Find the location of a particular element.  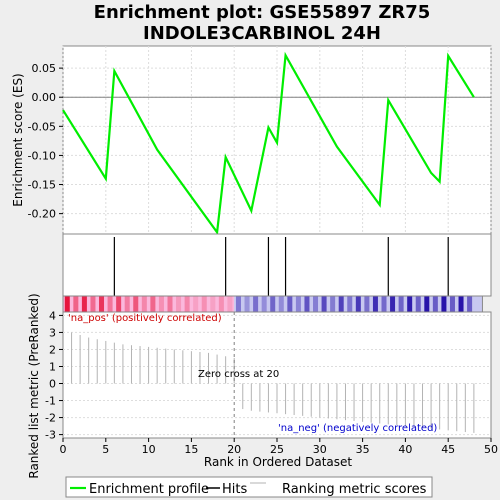

es-y-tick-label: -0.10 is located at coordinates (42, 155).